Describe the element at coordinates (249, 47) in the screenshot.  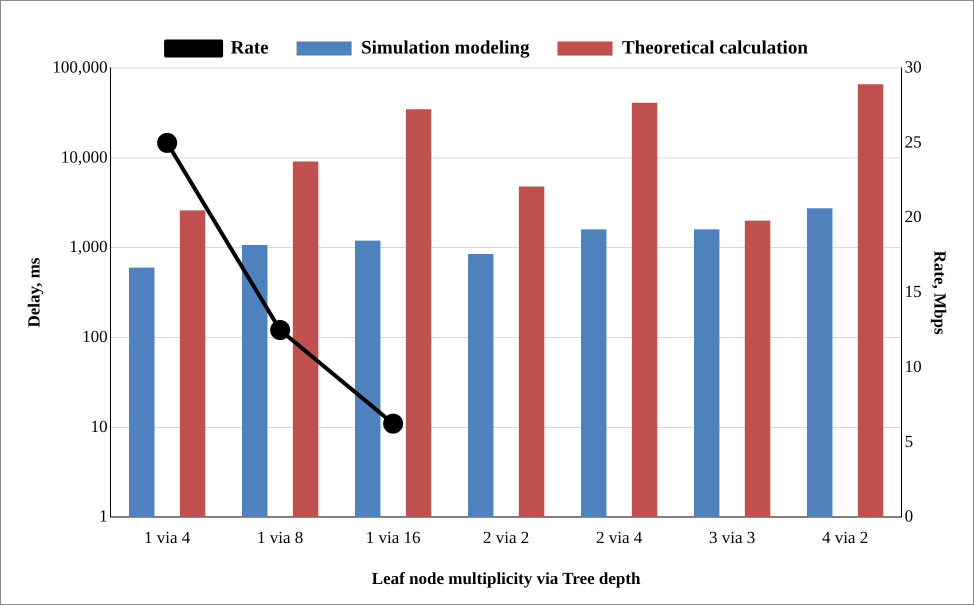
I see `legend-label: Rate` at that location.